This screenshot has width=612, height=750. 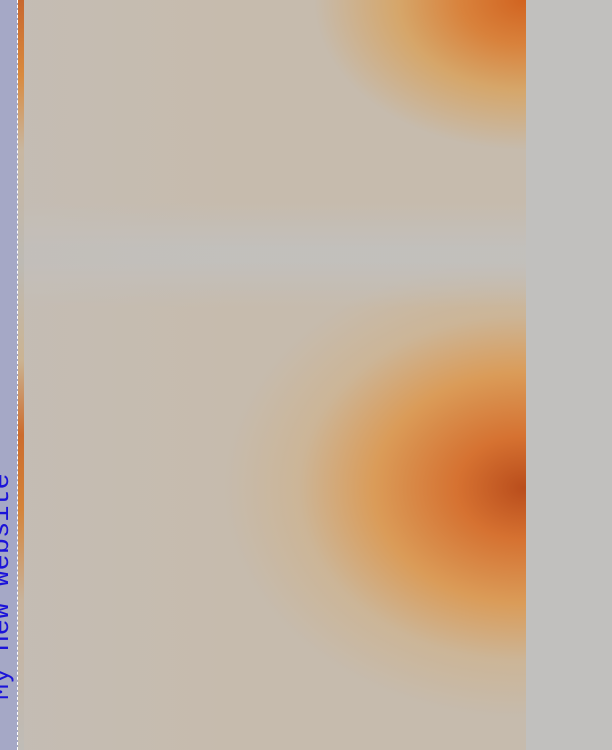 What do you see at coordinates (569, 375) in the screenshot?
I see `right-column` at bounding box center [569, 375].